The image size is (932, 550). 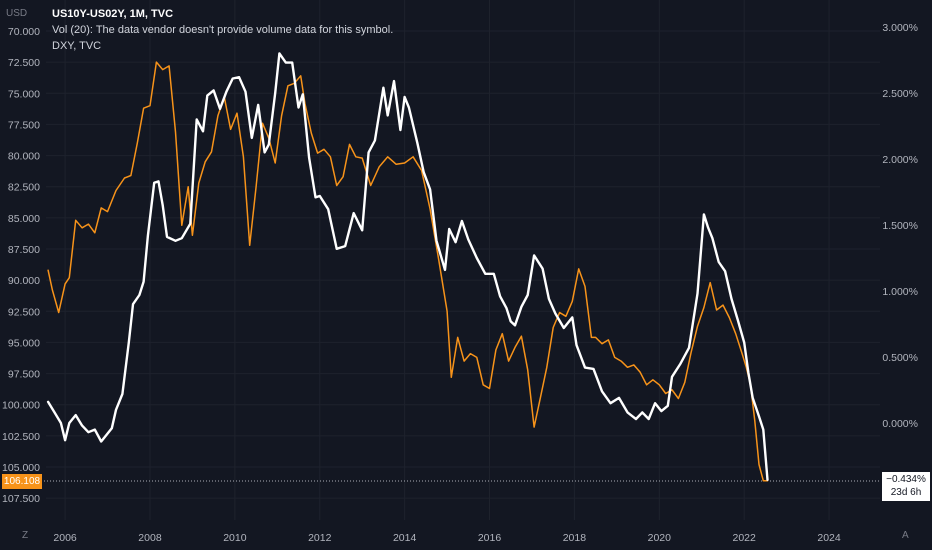 What do you see at coordinates (900, 358) in the screenshot?
I see `right-tick-label: 0.500%` at bounding box center [900, 358].